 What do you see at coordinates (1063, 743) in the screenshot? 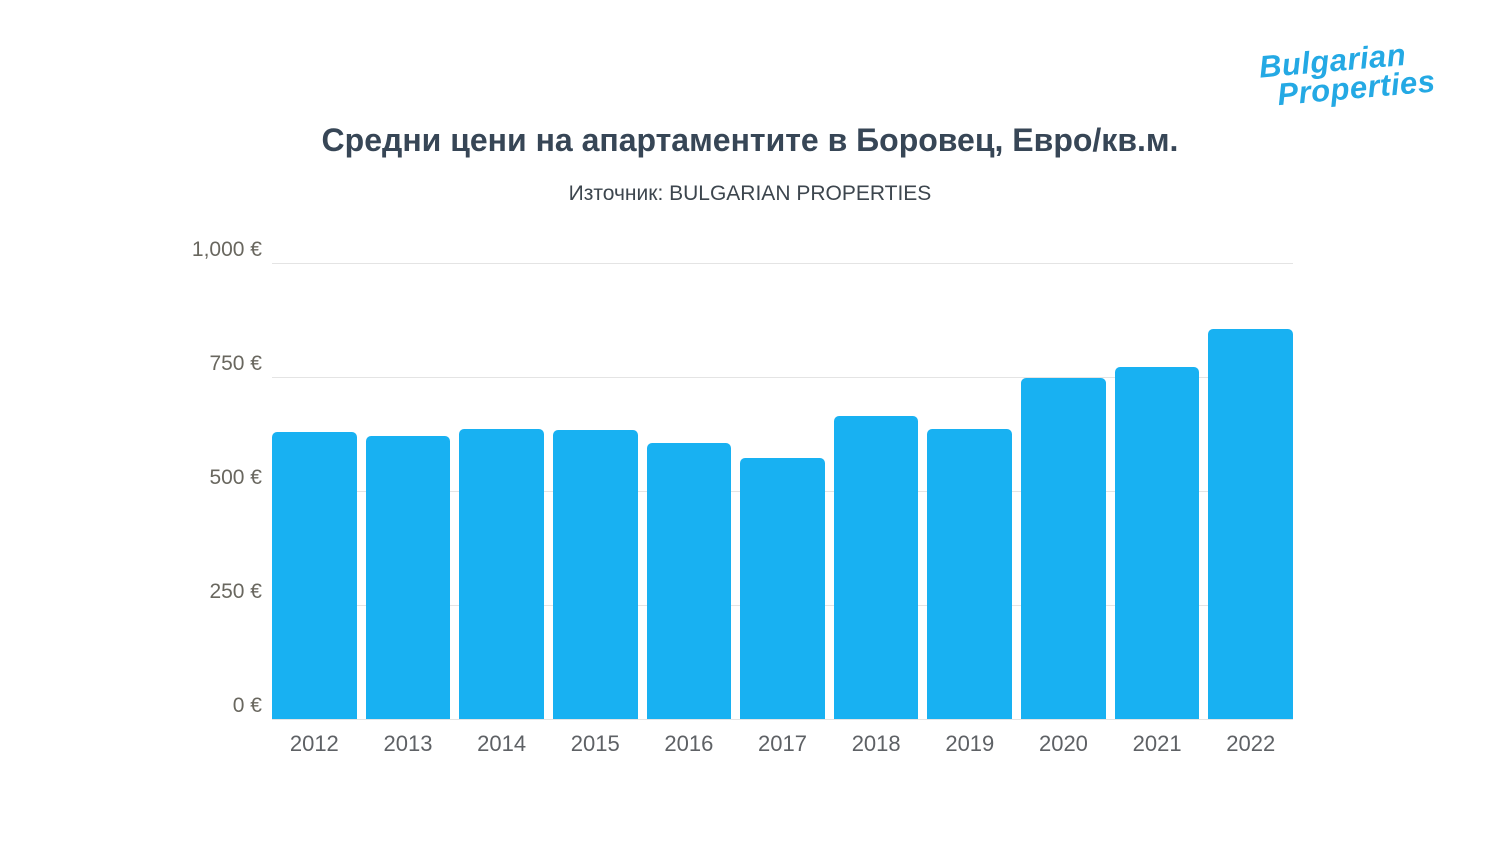
I see `x-tick-label-2020: 2020` at bounding box center [1063, 743].